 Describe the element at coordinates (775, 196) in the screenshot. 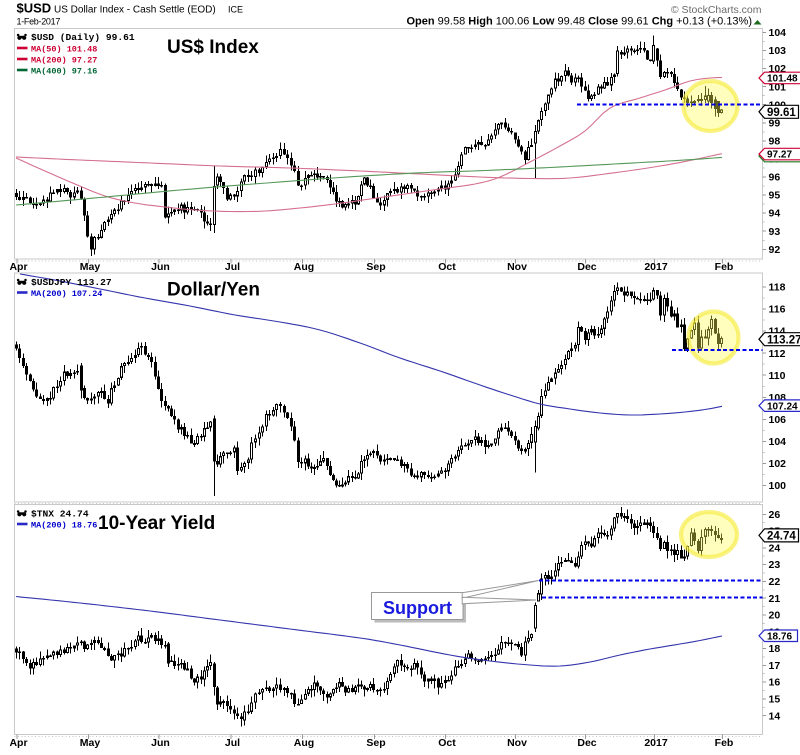

I see `svg-text: 95` at that location.